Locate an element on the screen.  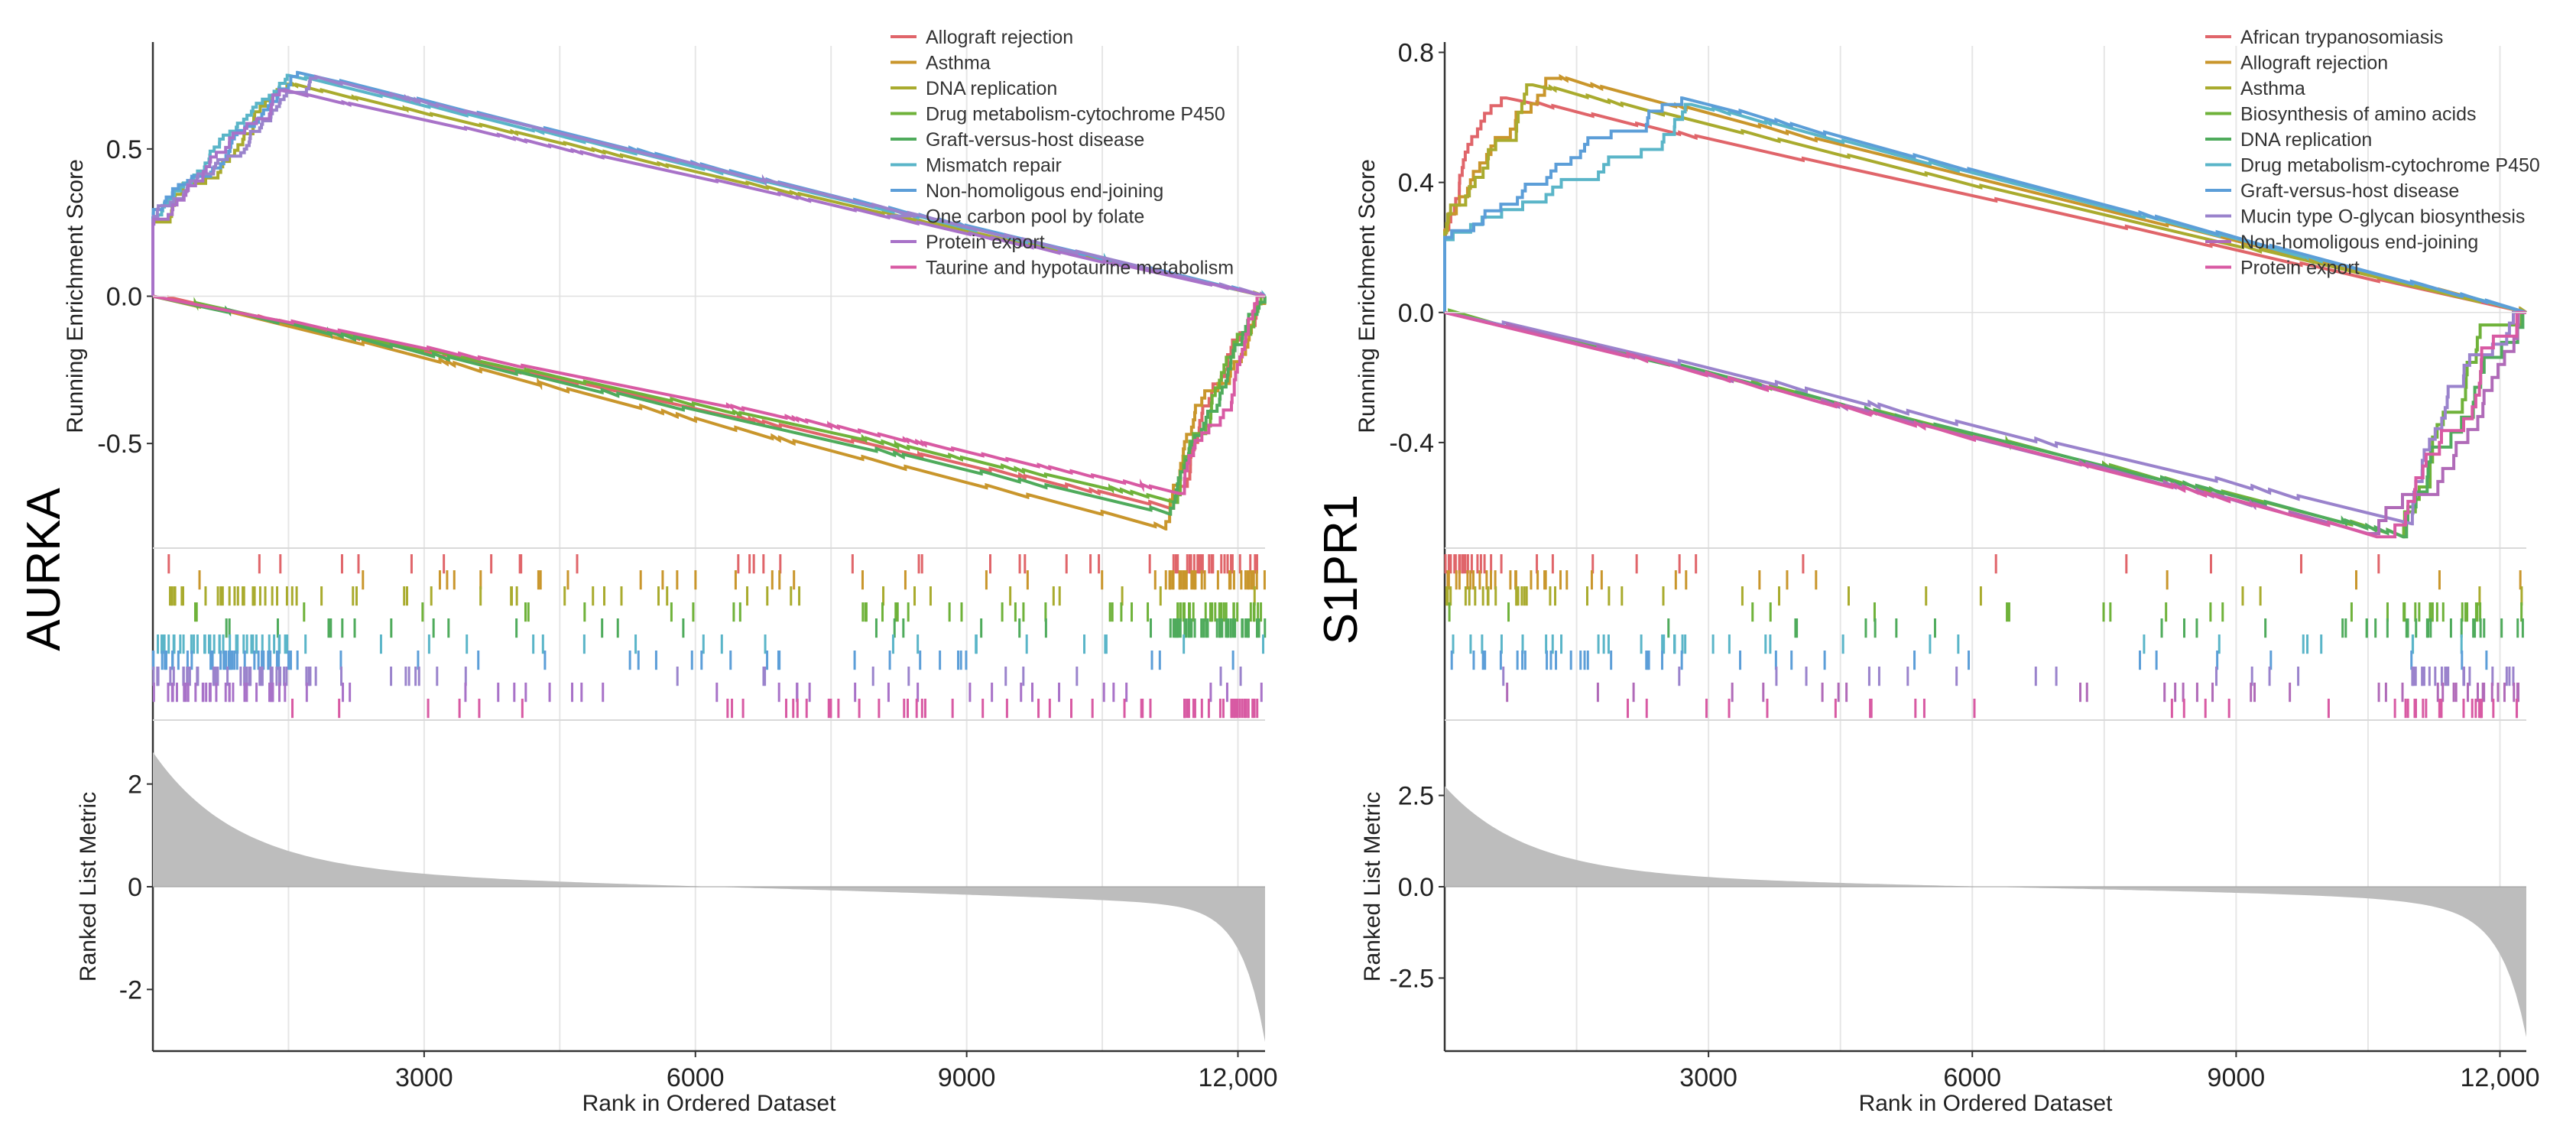
ranked-metric-area is located at coordinates (709, 896).